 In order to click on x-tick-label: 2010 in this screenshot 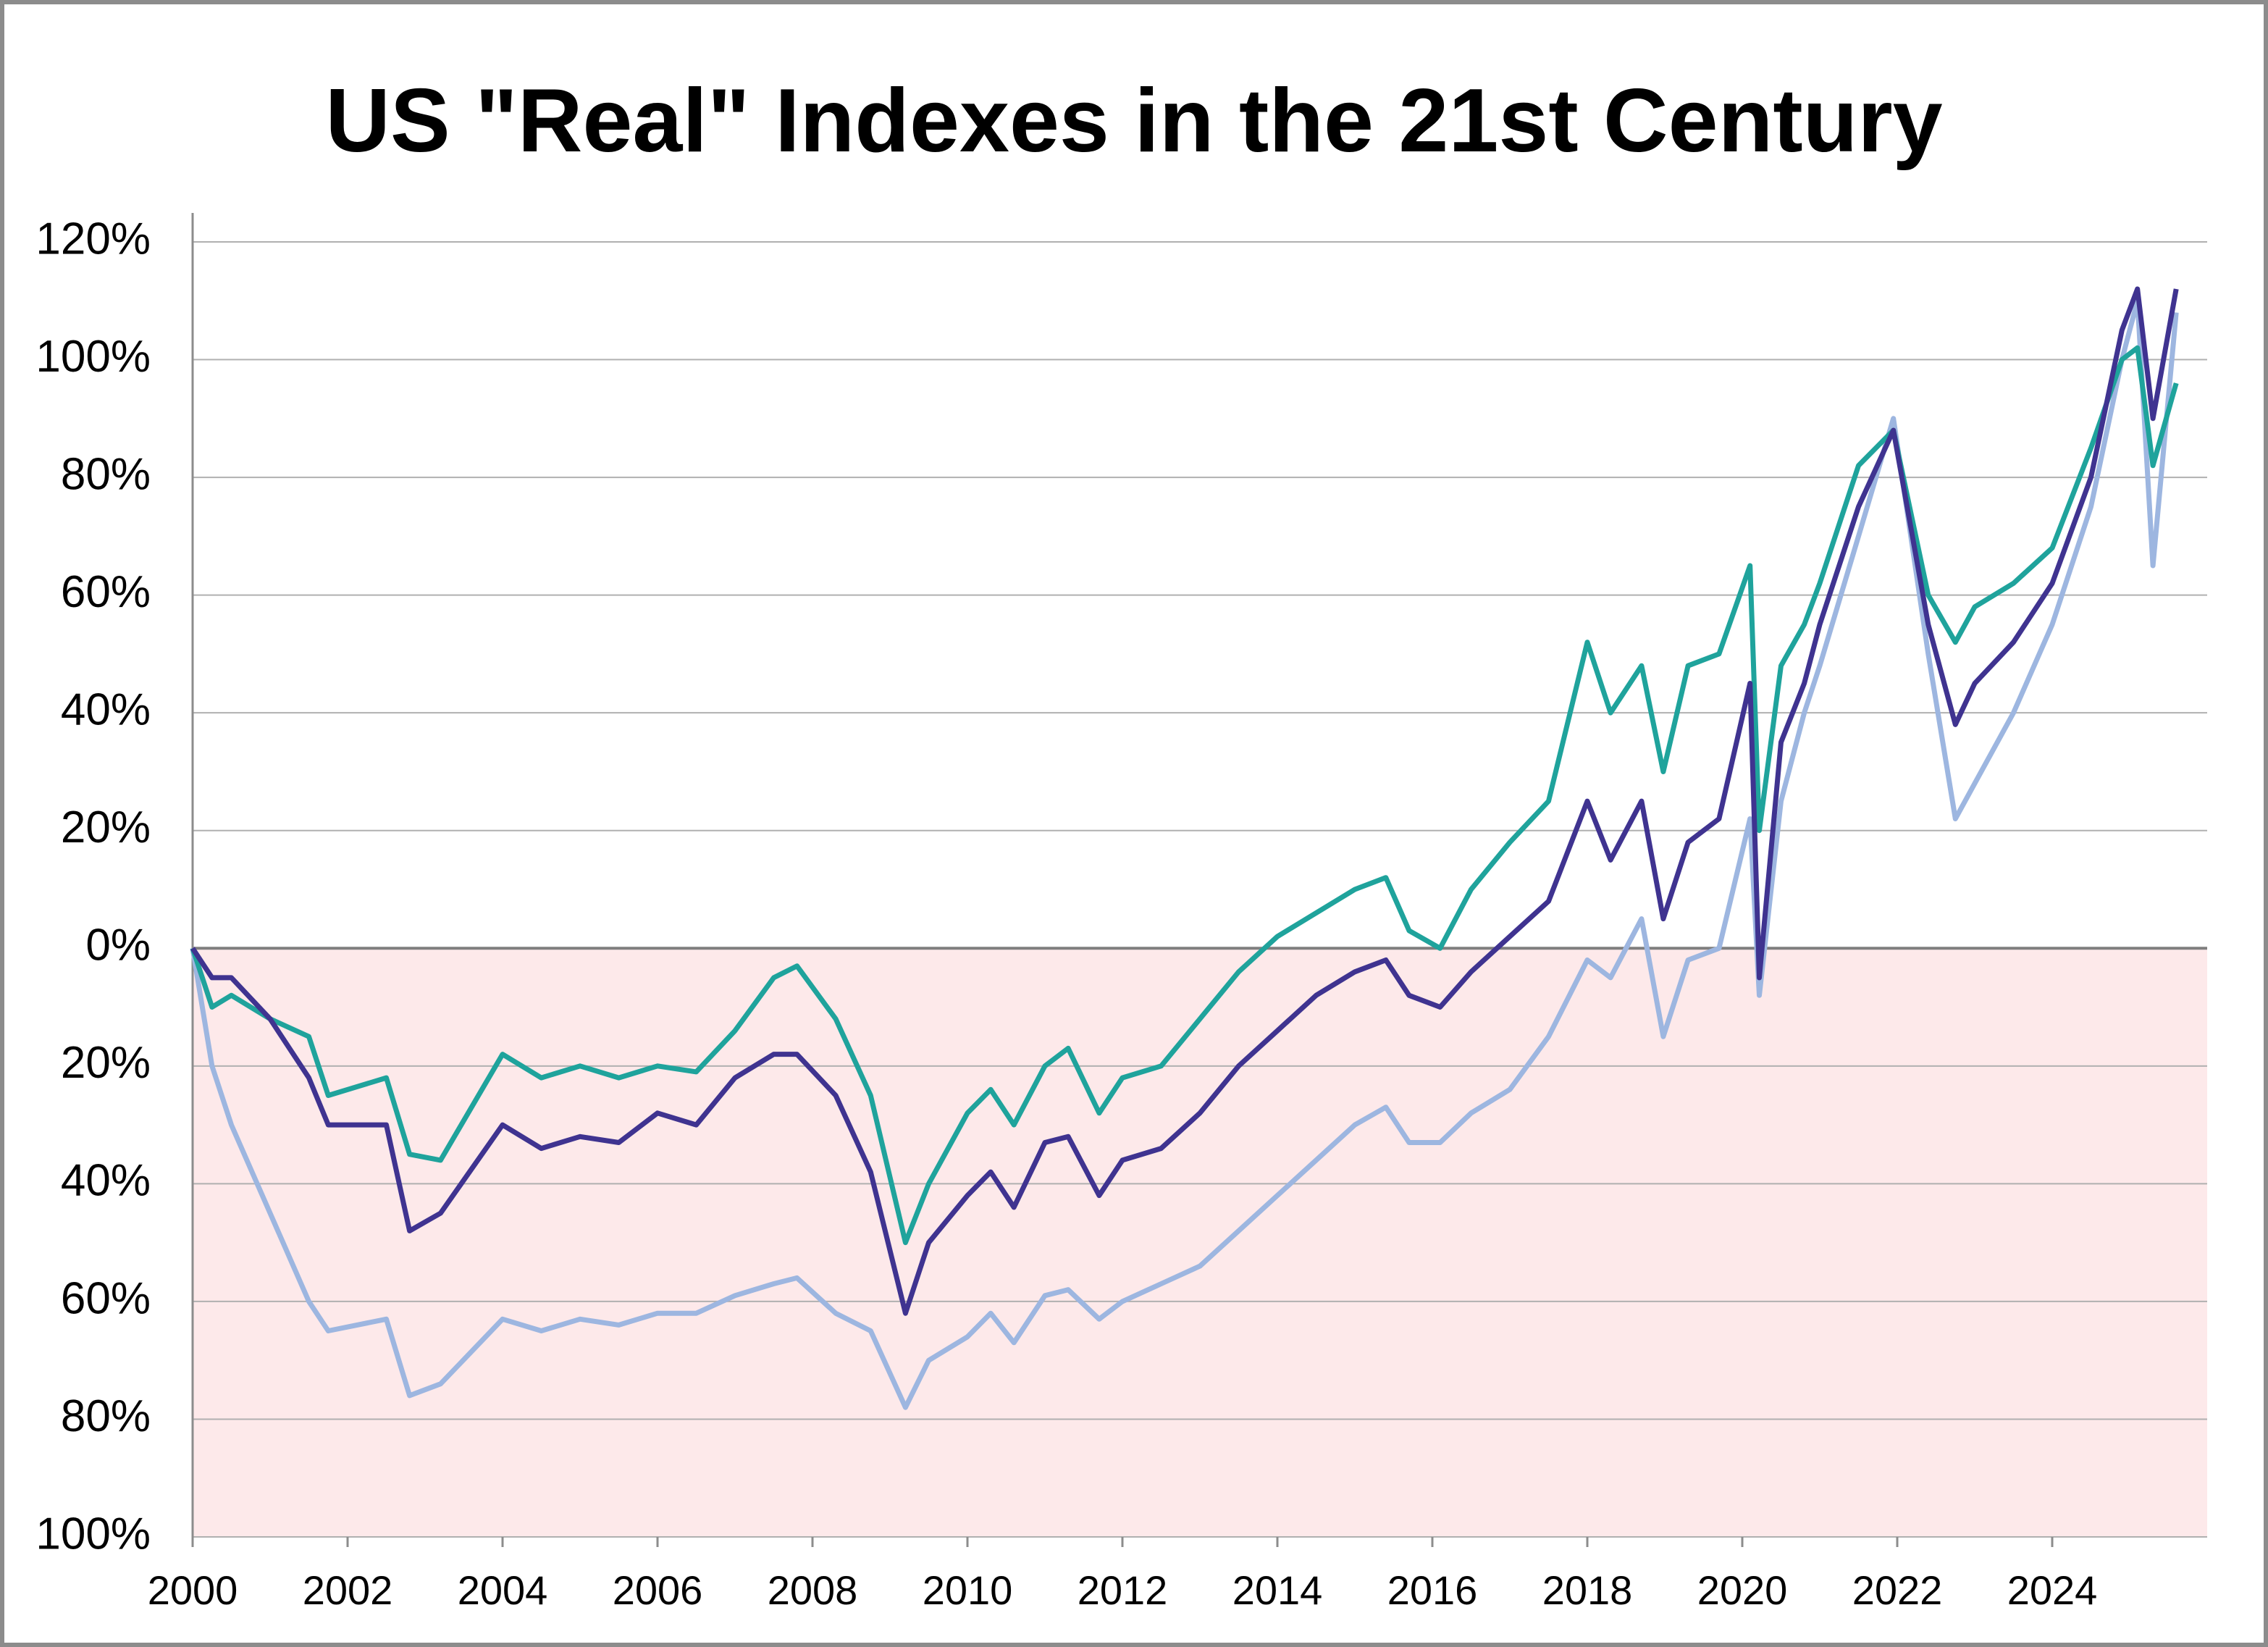, I will do `click(968, 1590)`.